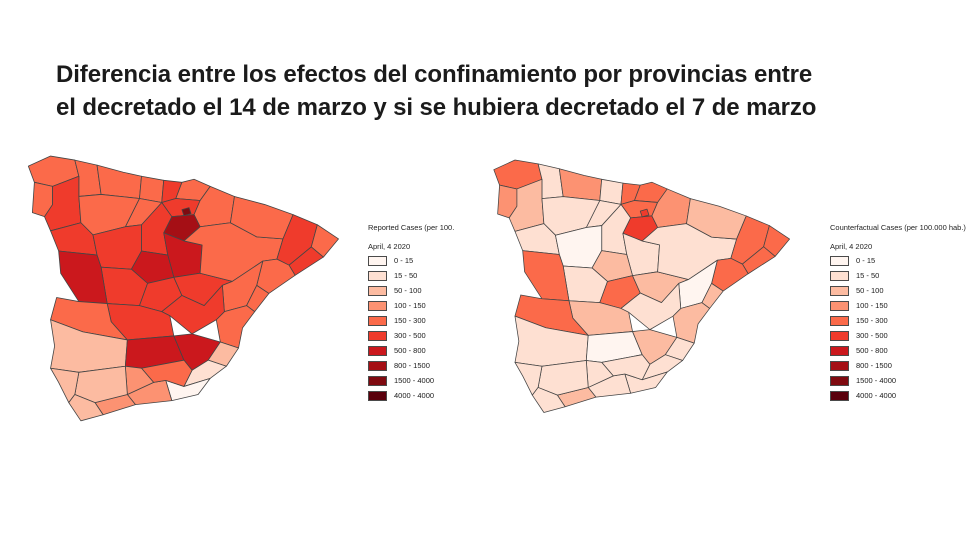 This screenshot has width=980, height=551. Describe the element at coordinates (389, 246) in the screenshot. I see `legend-reported-subtitle: April, 4 2020` at that location.